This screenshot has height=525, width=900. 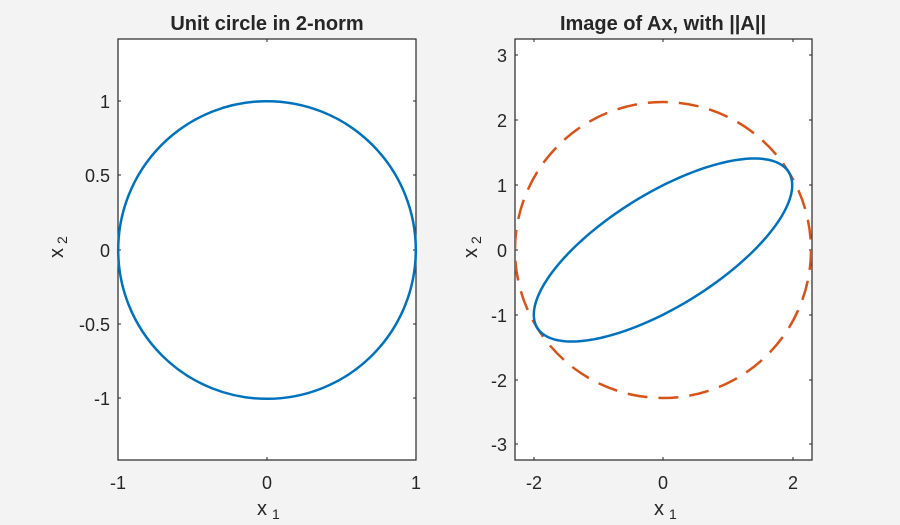 I want to click on left-xlabel: x 1, so click(x=268, y=510).